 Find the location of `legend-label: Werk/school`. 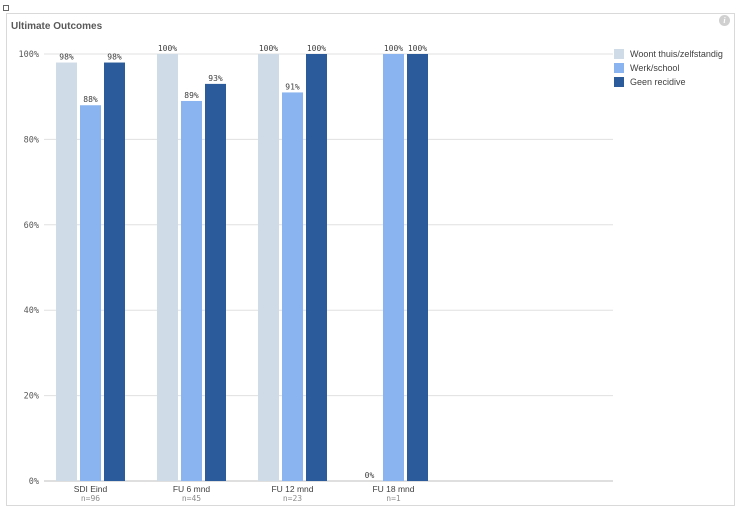

legend-label: Werk/school is located at coordinates (655, 68).